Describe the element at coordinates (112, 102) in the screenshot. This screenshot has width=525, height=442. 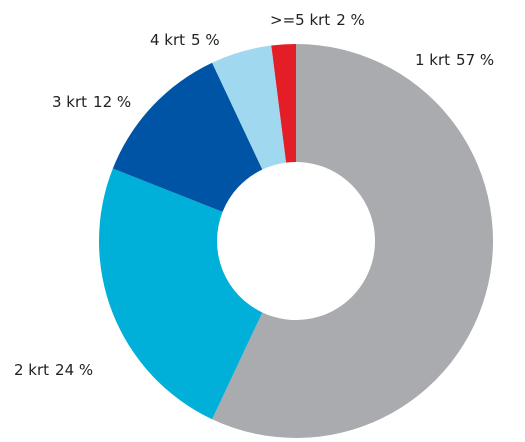
I see `slice-value: 12 %` at that location.